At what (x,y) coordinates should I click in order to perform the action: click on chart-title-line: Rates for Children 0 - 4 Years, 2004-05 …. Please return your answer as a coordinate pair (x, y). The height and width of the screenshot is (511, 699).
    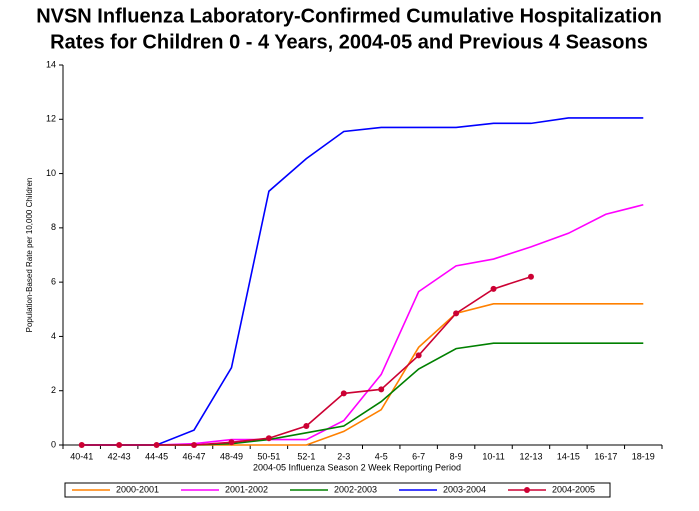
    Looking at the image, I should click on (349, 42).